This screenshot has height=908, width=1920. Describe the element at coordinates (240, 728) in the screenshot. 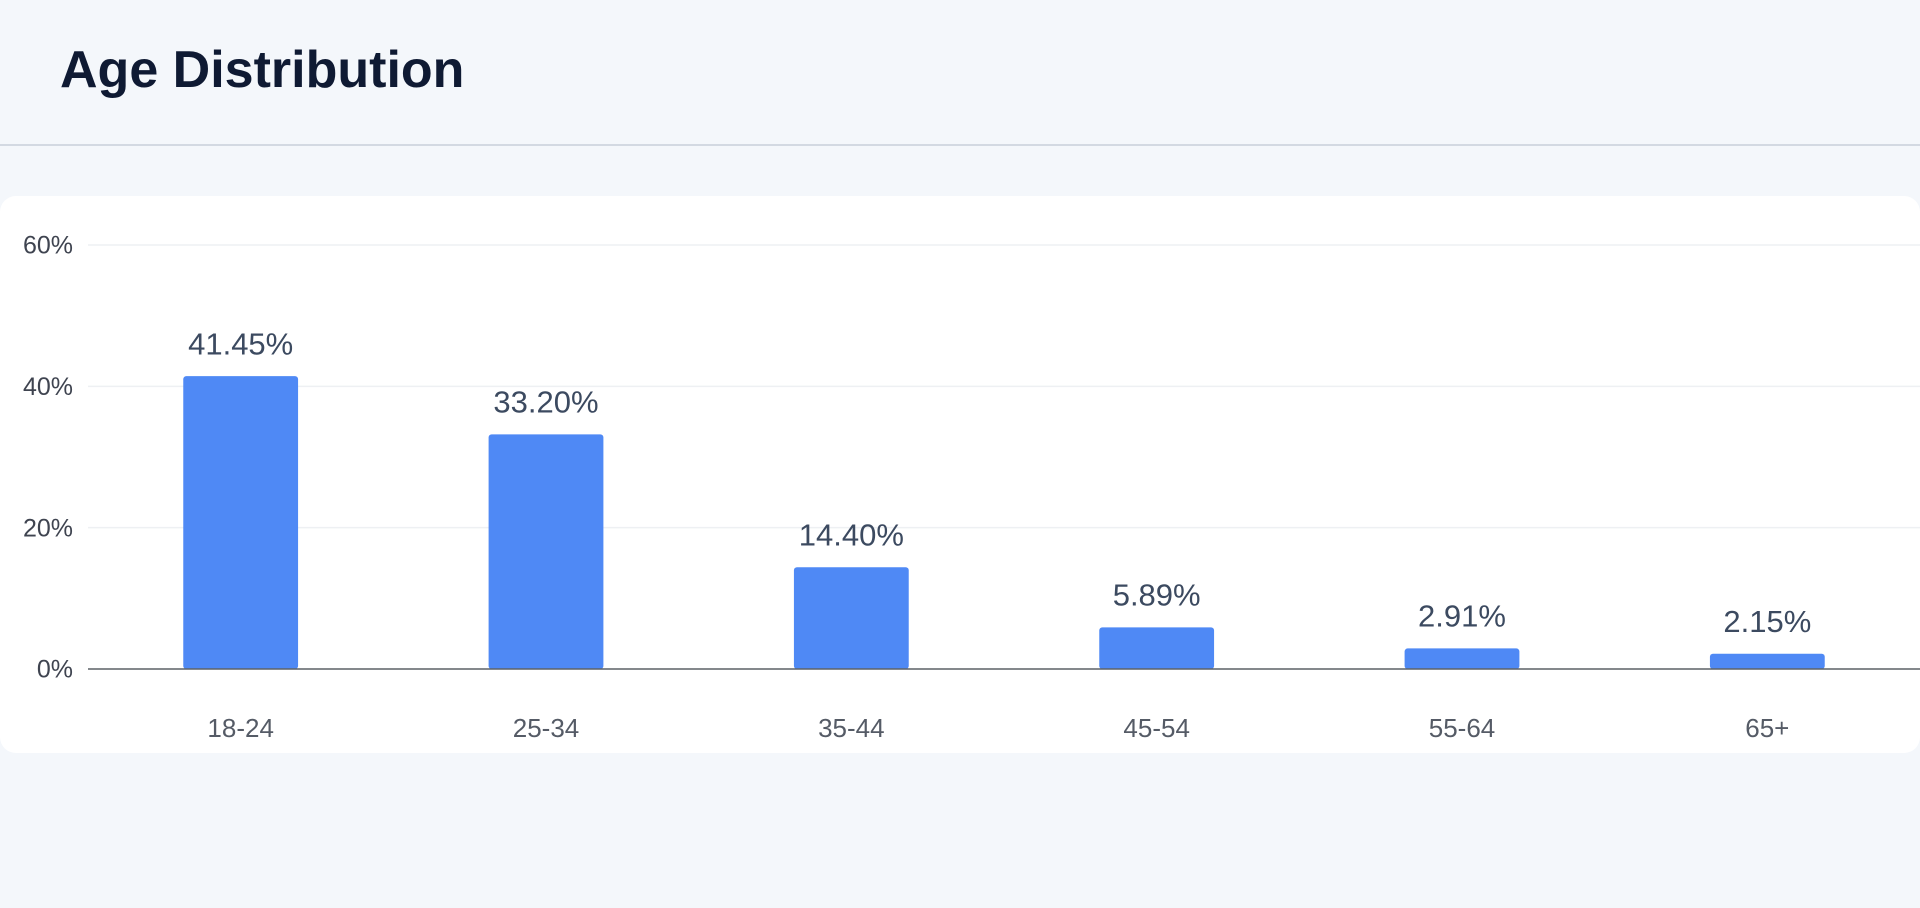

I see `x-tick-label: 18-24` at that location.